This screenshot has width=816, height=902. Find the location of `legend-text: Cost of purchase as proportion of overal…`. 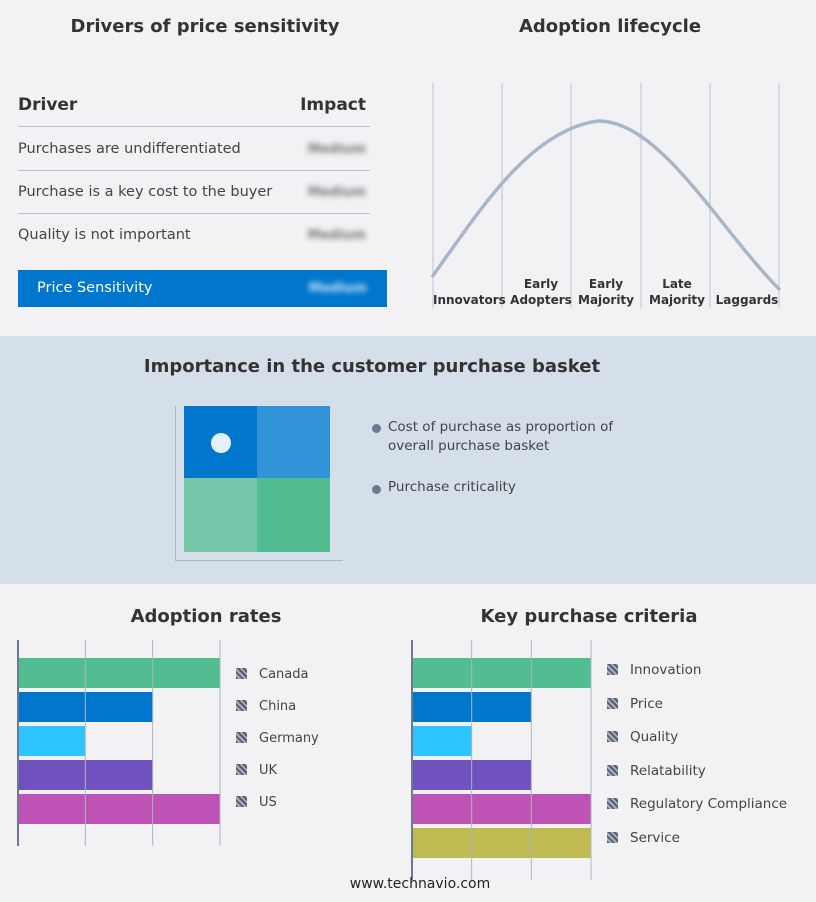

legend-text: Cost of purchase as proportion of overal… is located at coordinates (501, 436).